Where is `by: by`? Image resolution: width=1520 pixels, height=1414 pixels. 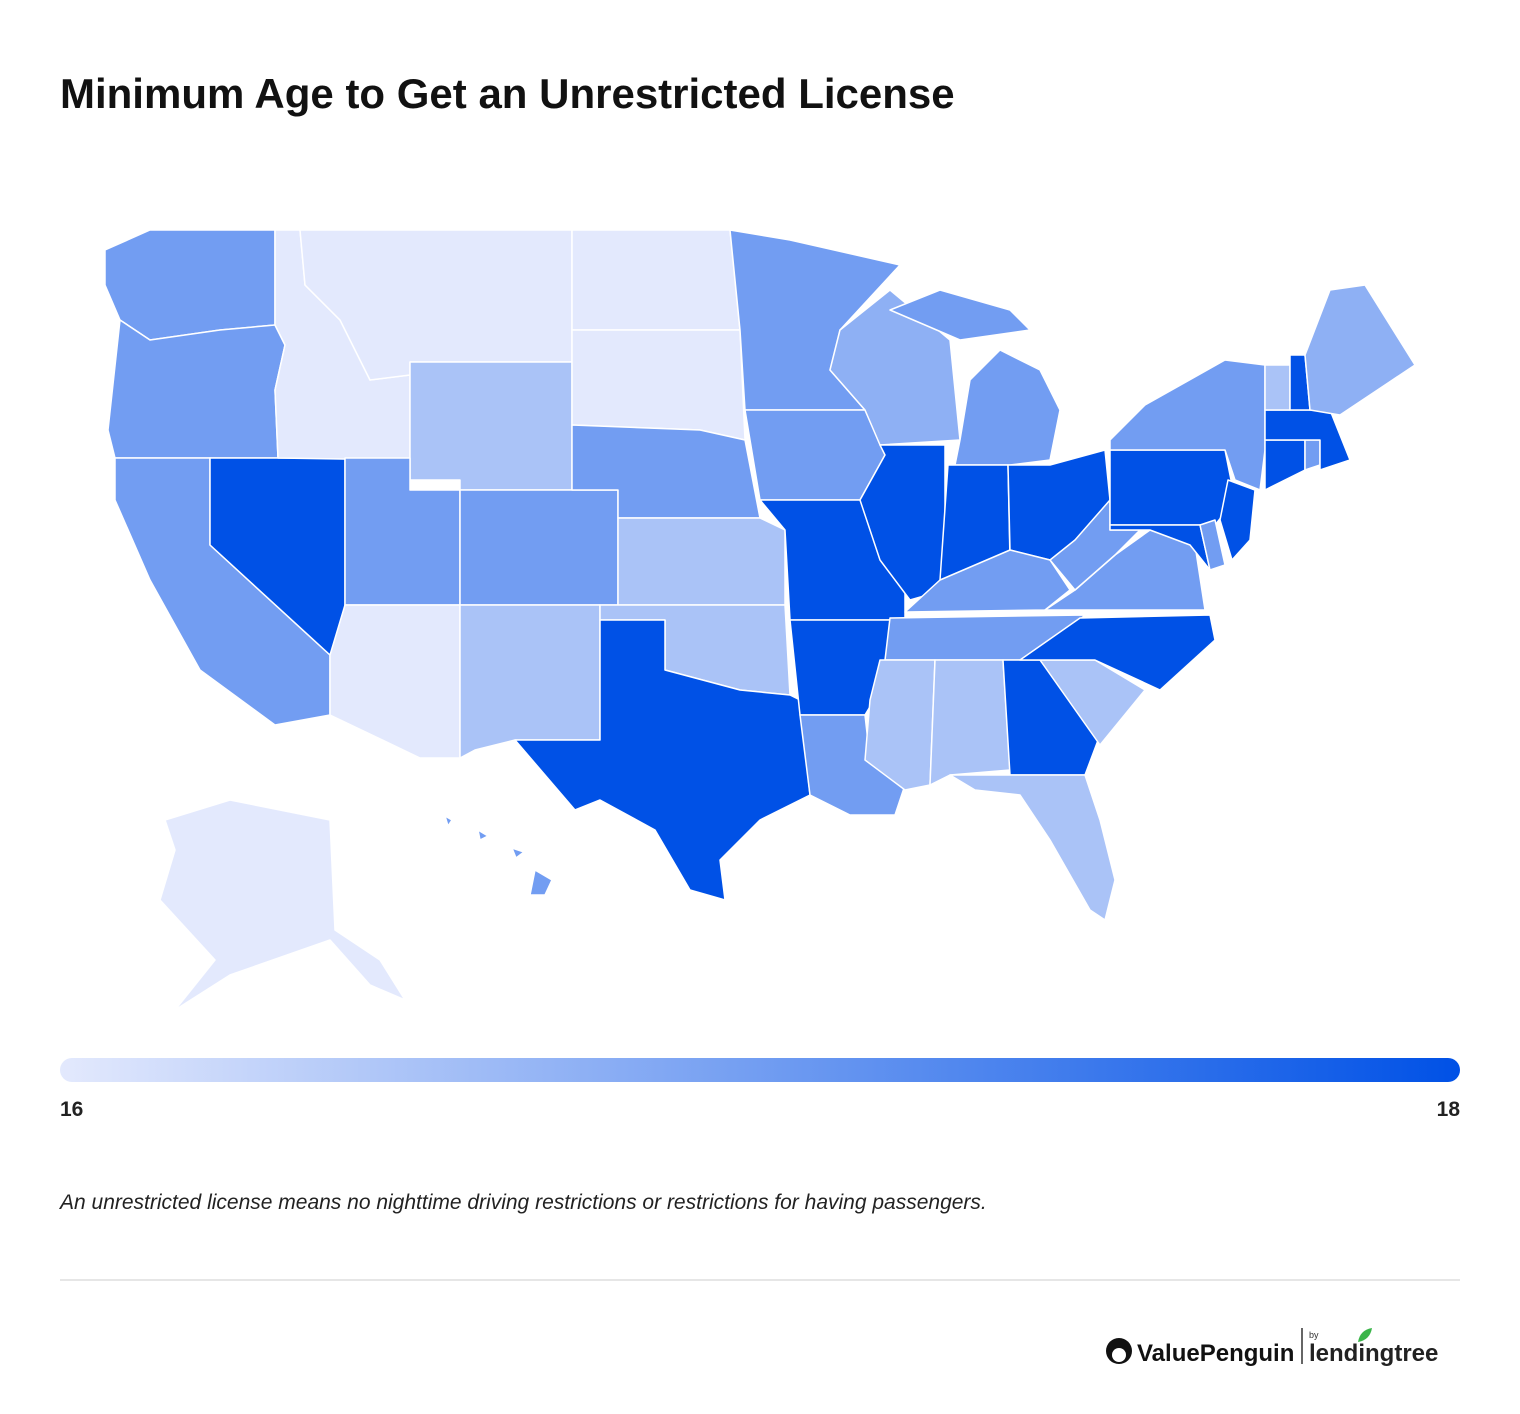
by: by is located at coordinates (1314, 1335).